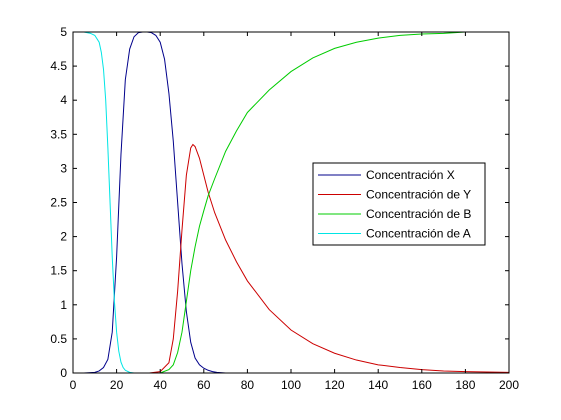 This screenshot has height=420, width=561. Describe the element at coordinates (161, 385) in the screenshot. I see `x-tick-label: 40` at that location.